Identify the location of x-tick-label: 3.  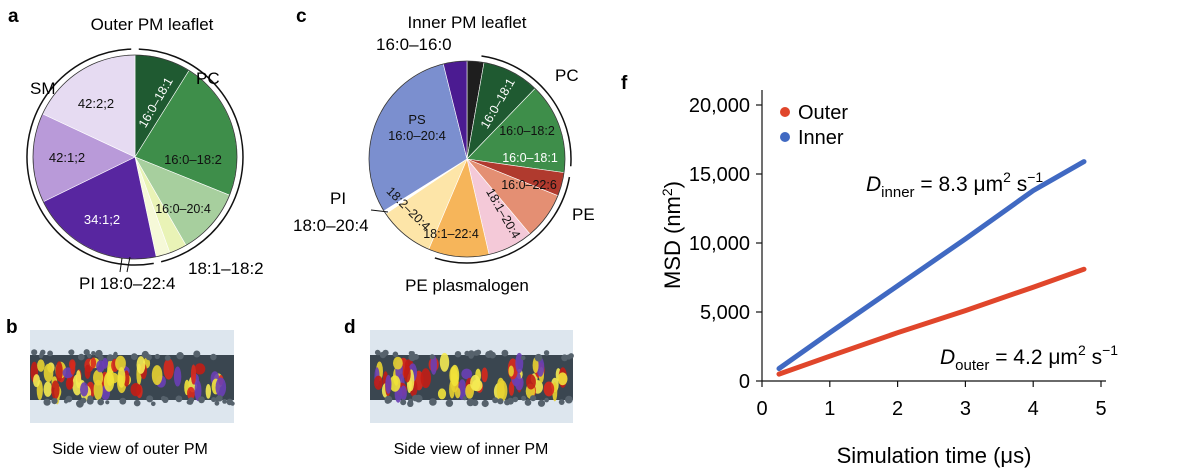
(965, 409).